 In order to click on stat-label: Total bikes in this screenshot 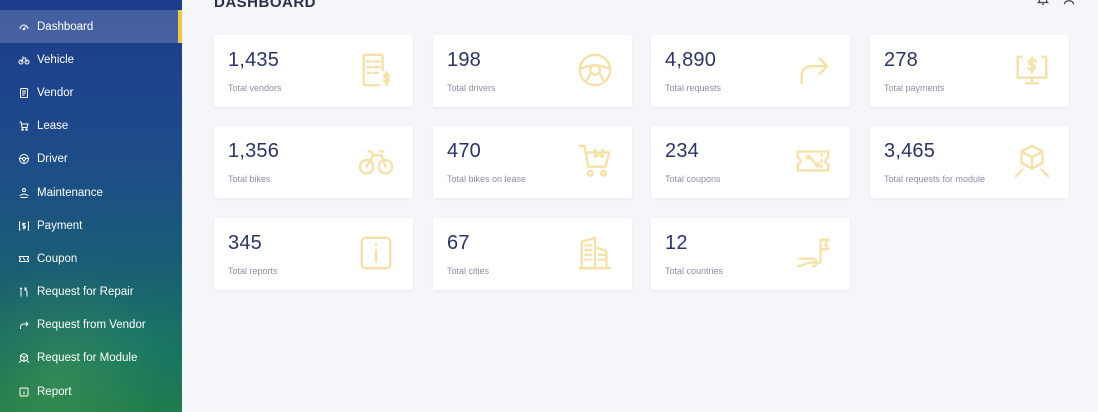, I will do `click(249, 179)`.